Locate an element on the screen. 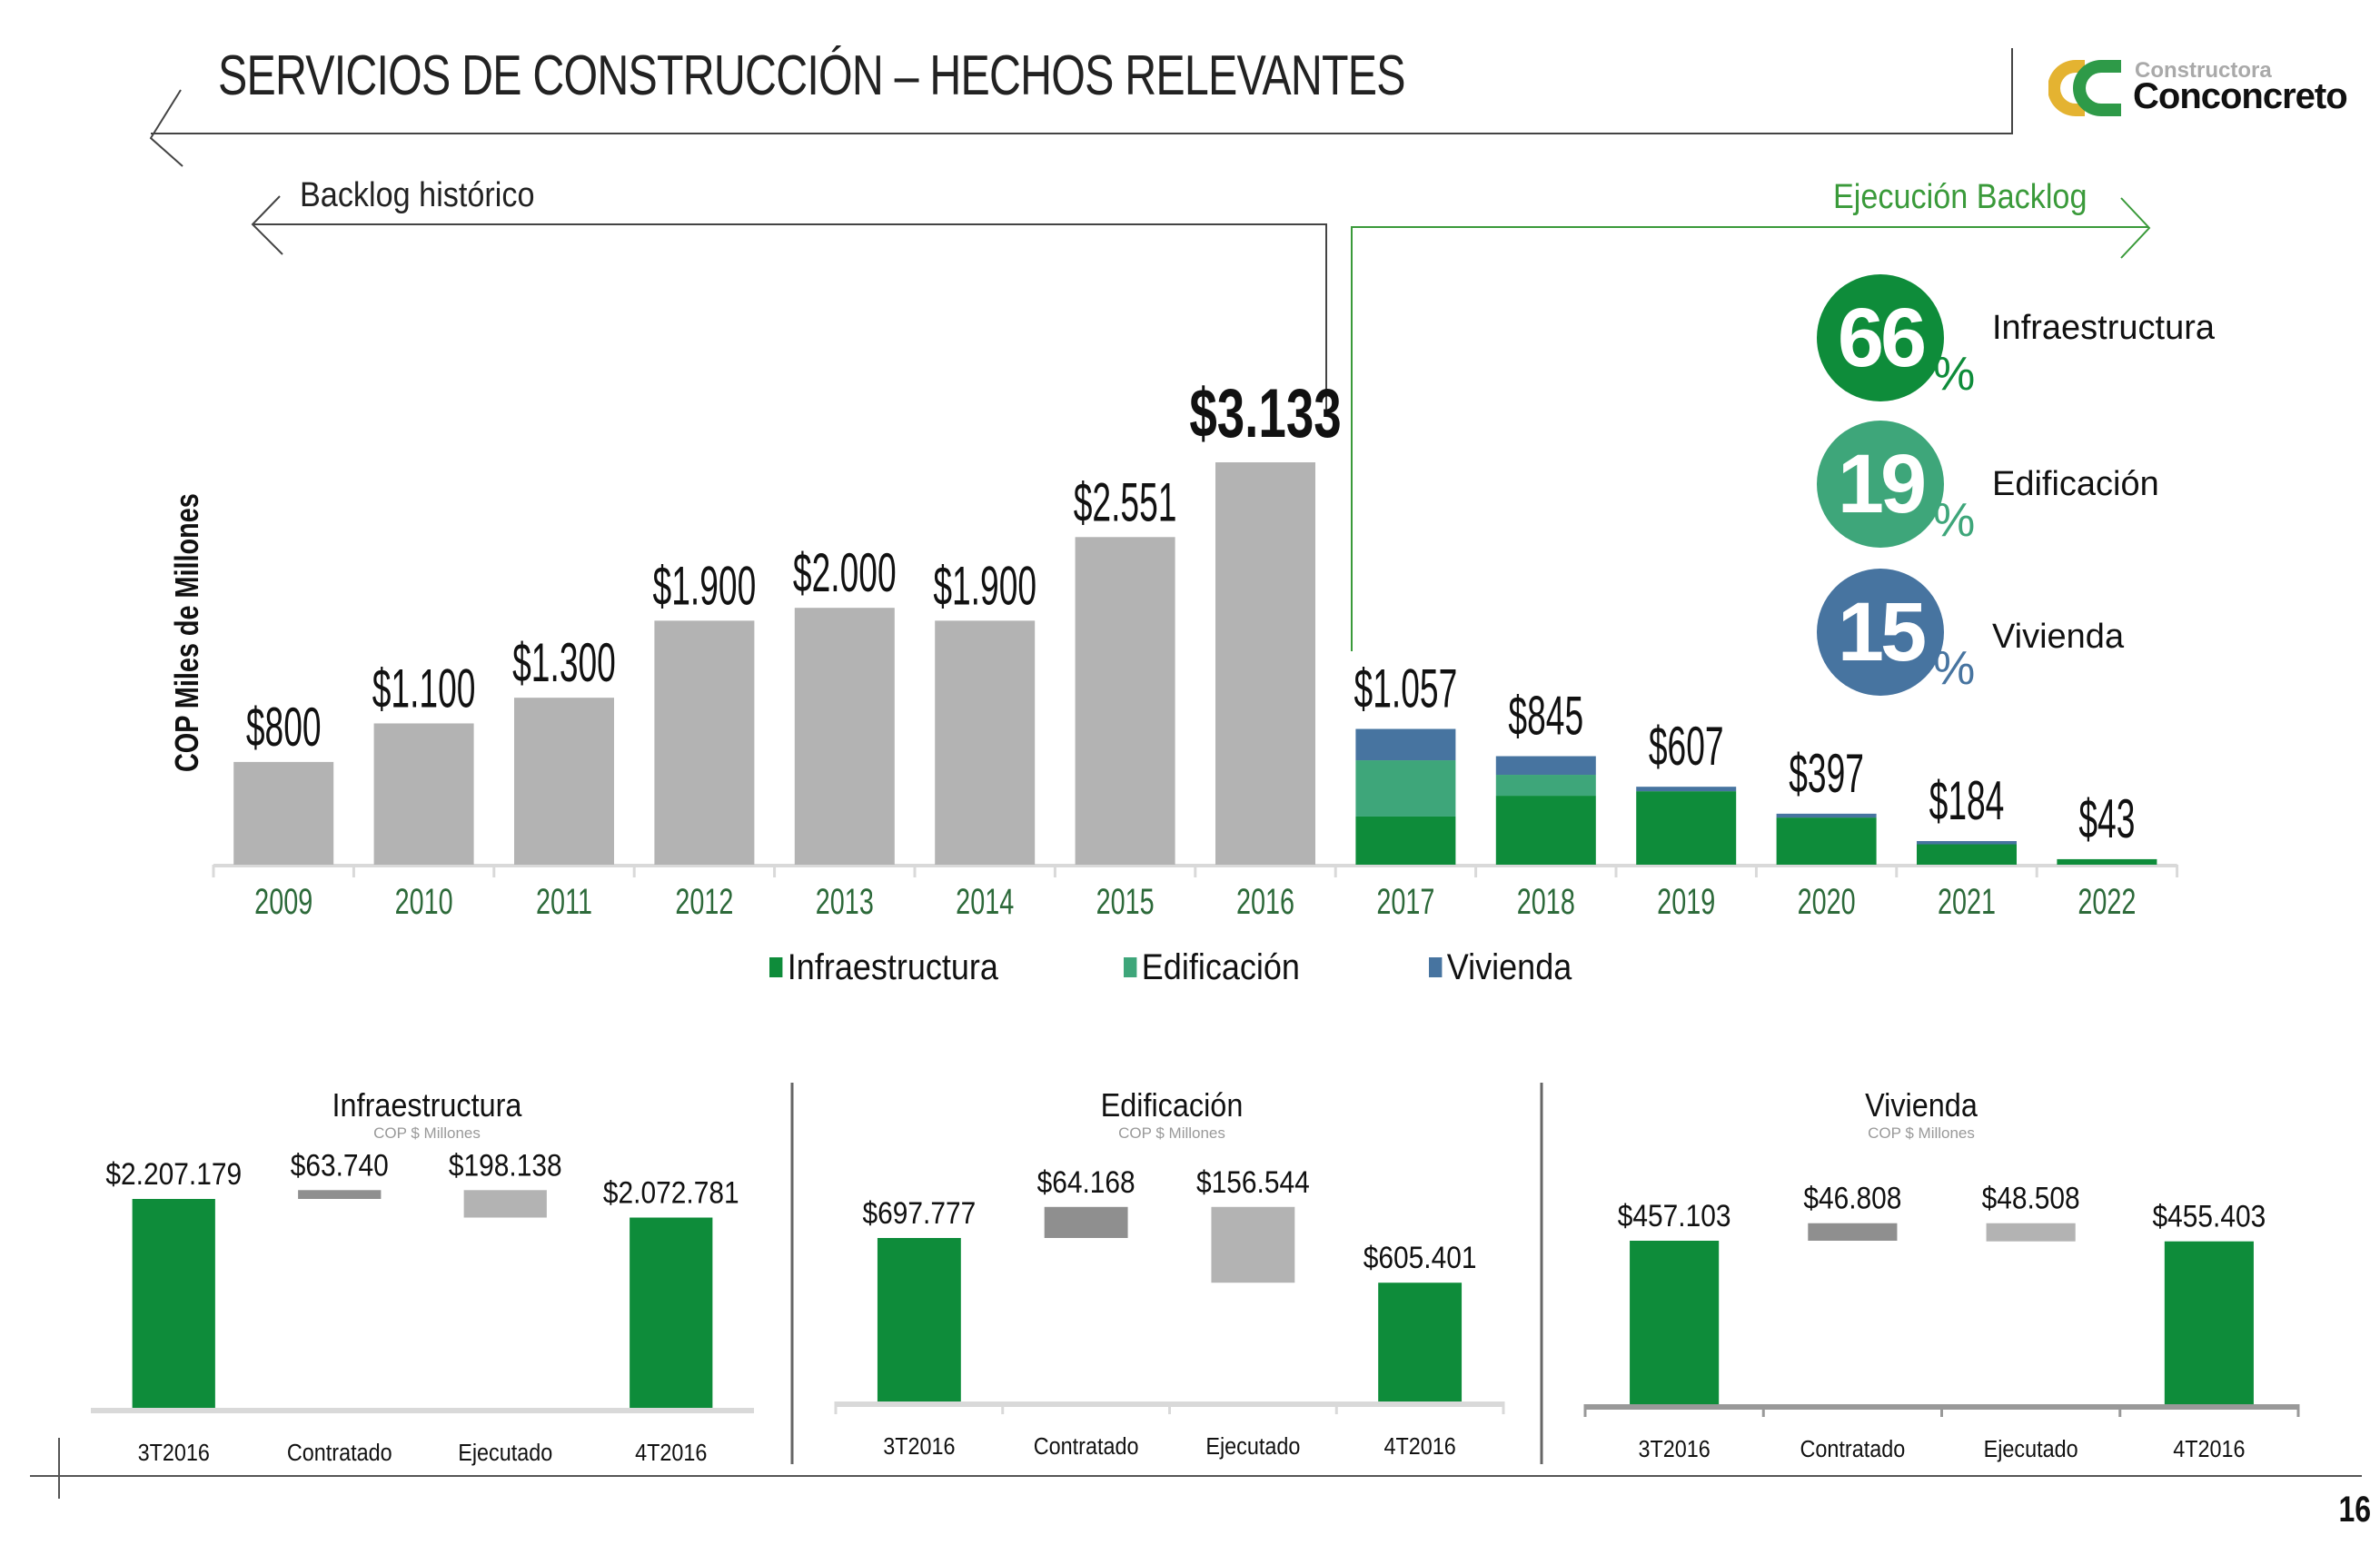 This screenshot has width=2380, height=1545. waterfall-category-label: Ejecutado is located at coordinates (2031, 1449).